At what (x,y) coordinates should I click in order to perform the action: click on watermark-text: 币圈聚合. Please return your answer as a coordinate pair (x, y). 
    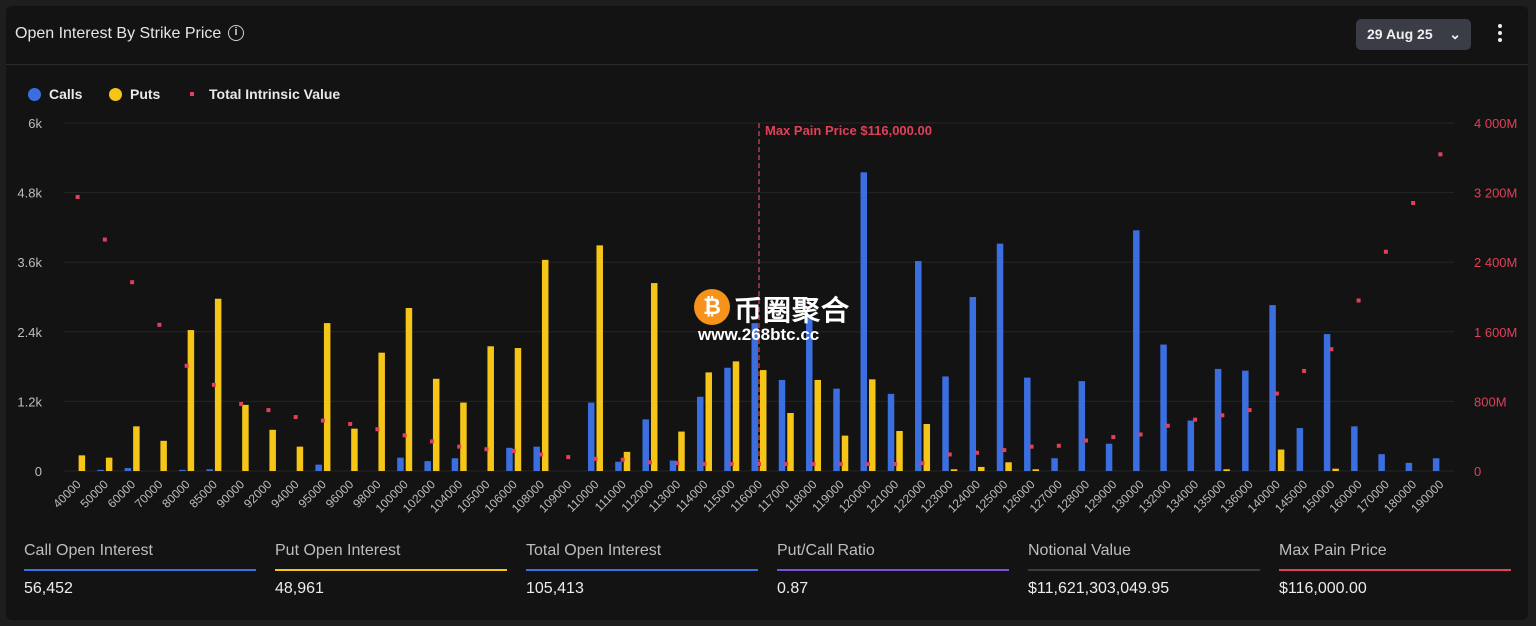
    Looking at the image, I should click on (792, 310).